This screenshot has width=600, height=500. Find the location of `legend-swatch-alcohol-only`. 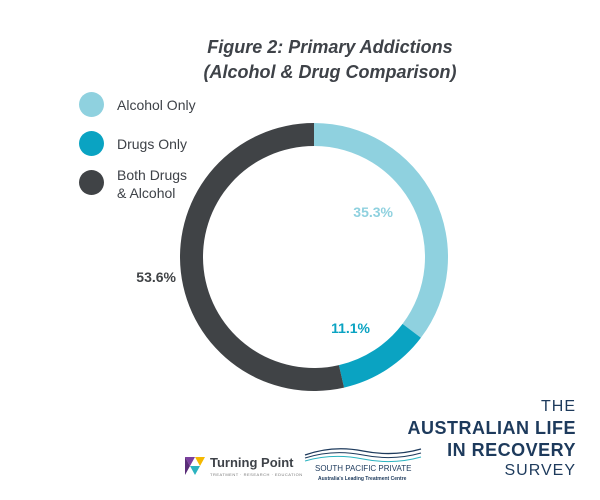

legend-swatch-alcohol-only is located at coordinates (91, 104).